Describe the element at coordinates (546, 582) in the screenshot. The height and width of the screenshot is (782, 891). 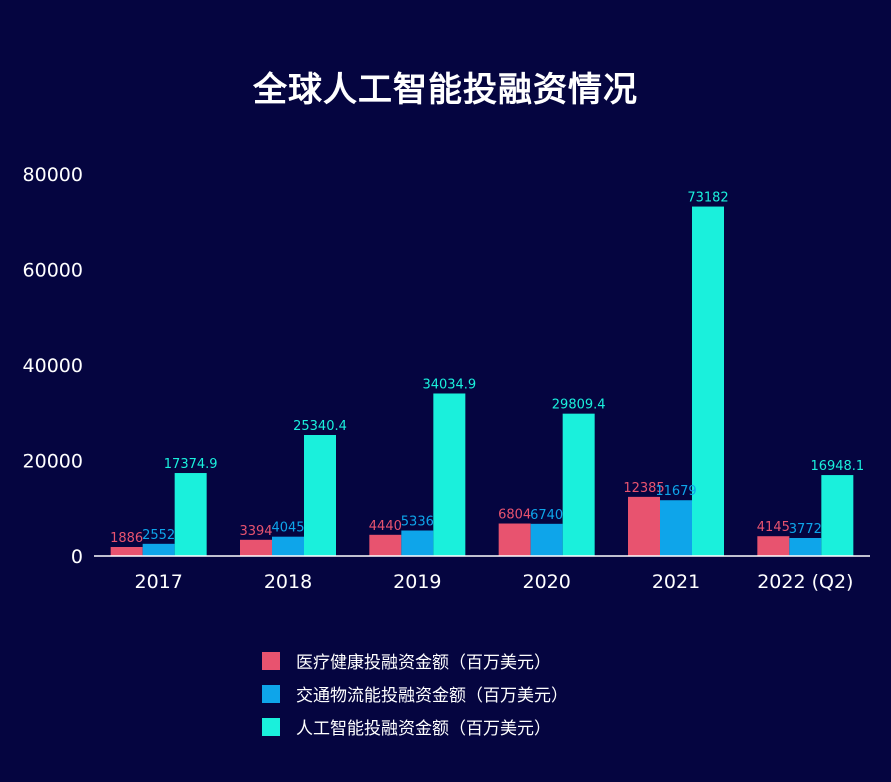
I see `x-tick-label: 2020` at that location.